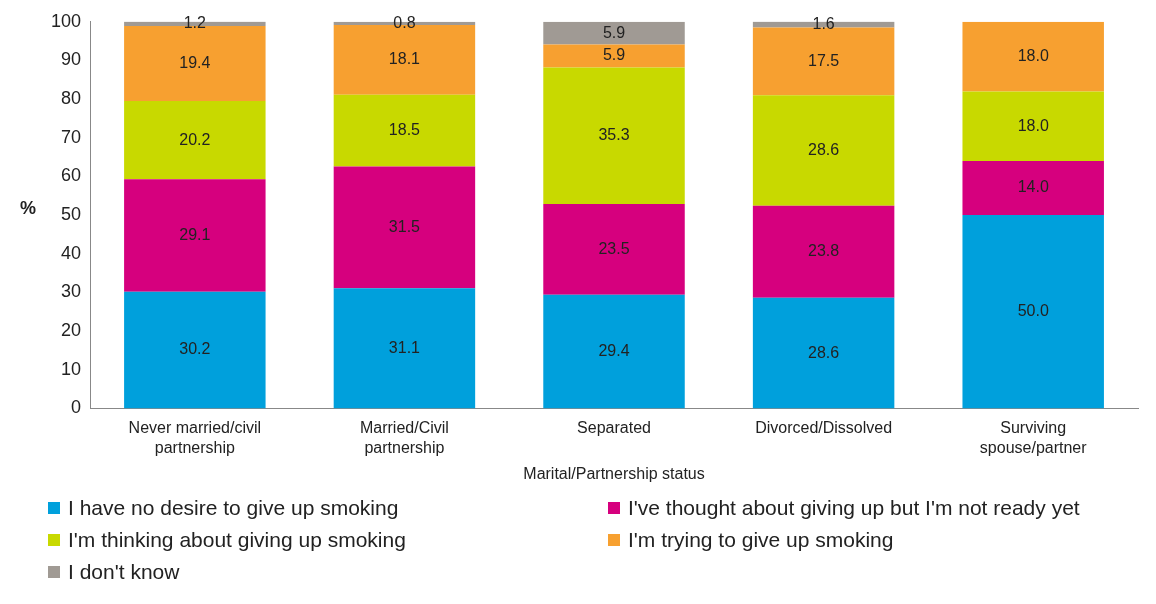  I want to click on data-label: 30.2, so click(195, 349).